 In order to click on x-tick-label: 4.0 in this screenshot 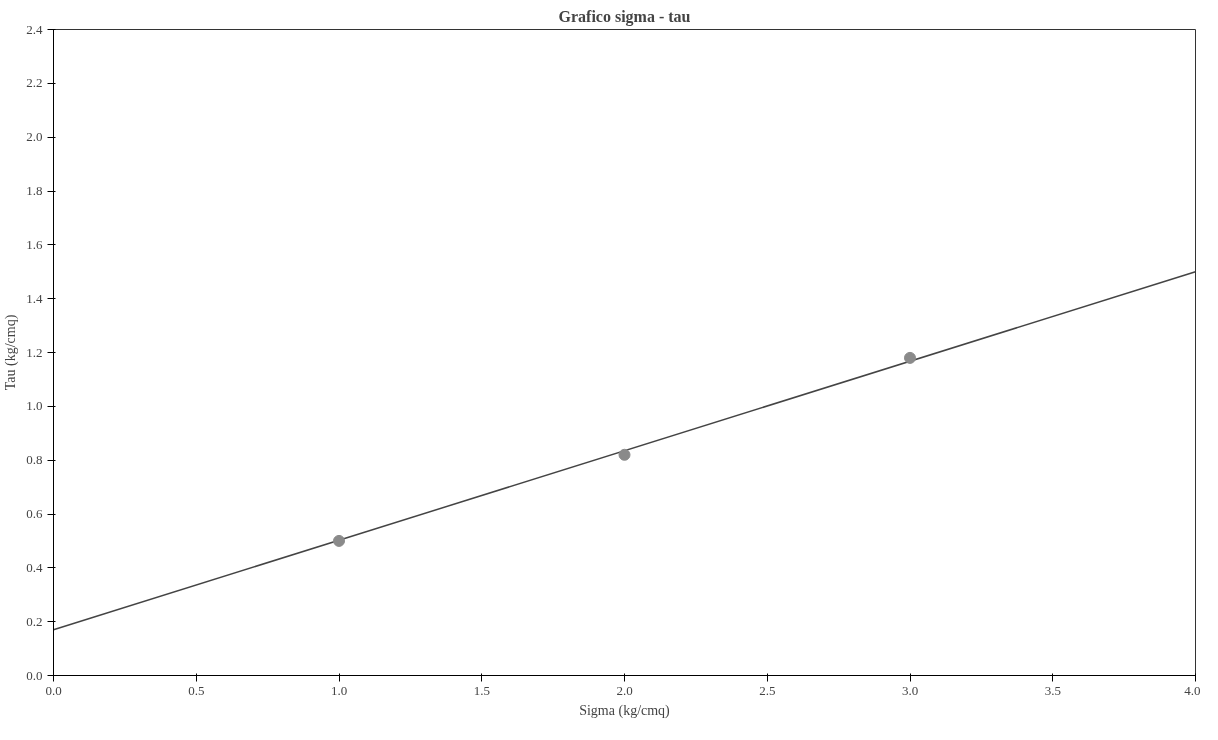, I will do `click(1192, 690)`.